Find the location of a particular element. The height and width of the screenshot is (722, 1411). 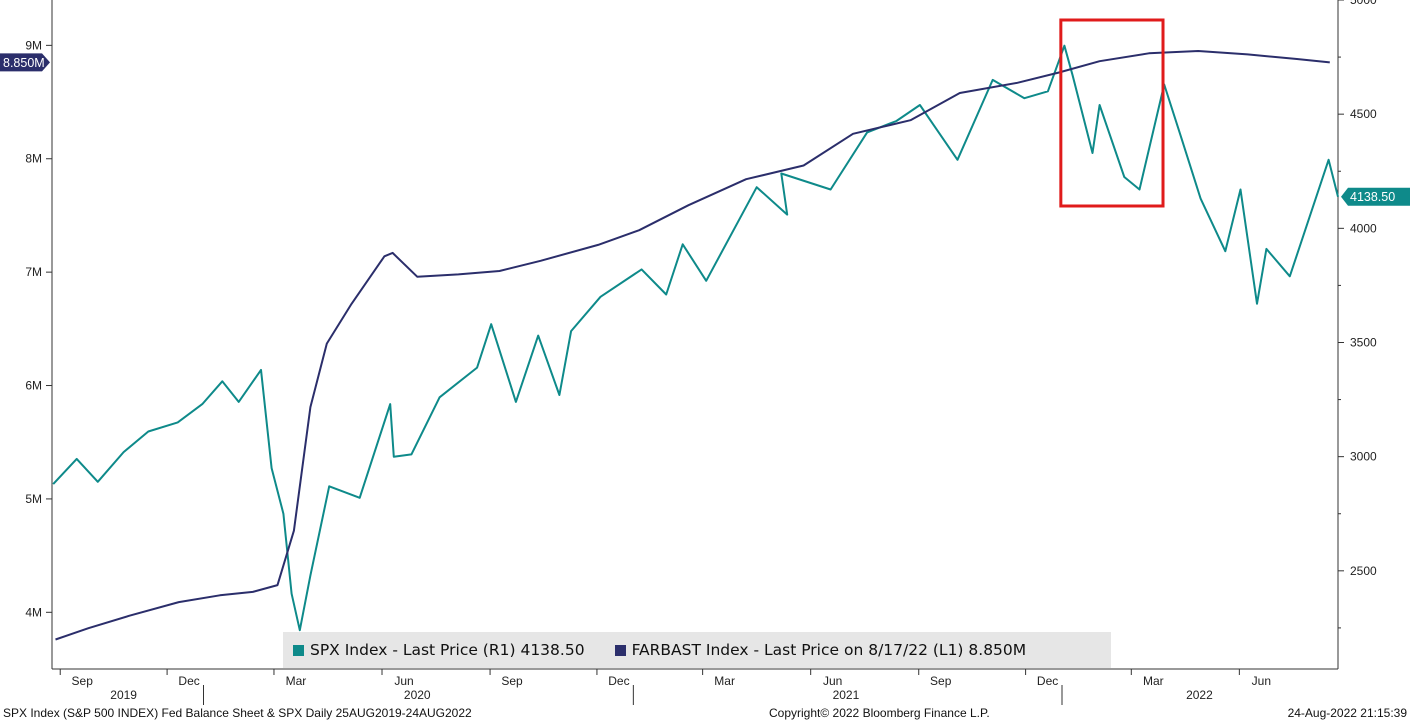

spx-value-tag is located at coordinates (1375, 196).